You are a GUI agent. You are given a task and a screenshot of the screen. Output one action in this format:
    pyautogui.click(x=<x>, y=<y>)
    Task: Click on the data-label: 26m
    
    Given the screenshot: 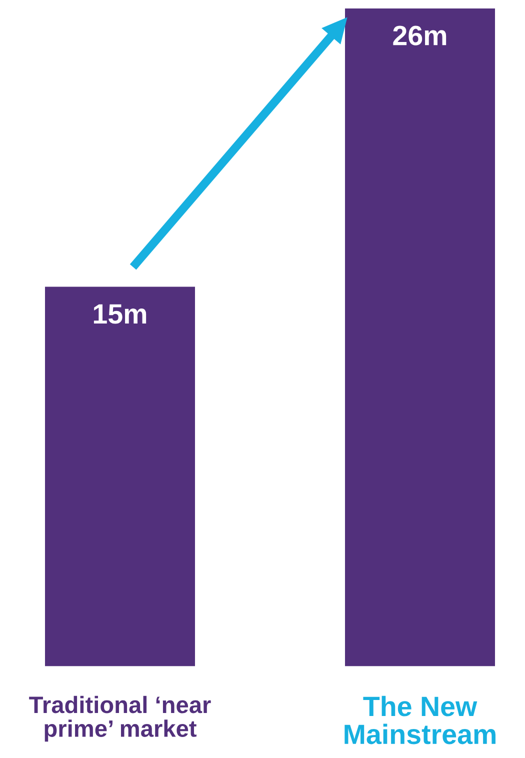 What is the action you would take?
    pyautogui.click(x=419, y=36)
    